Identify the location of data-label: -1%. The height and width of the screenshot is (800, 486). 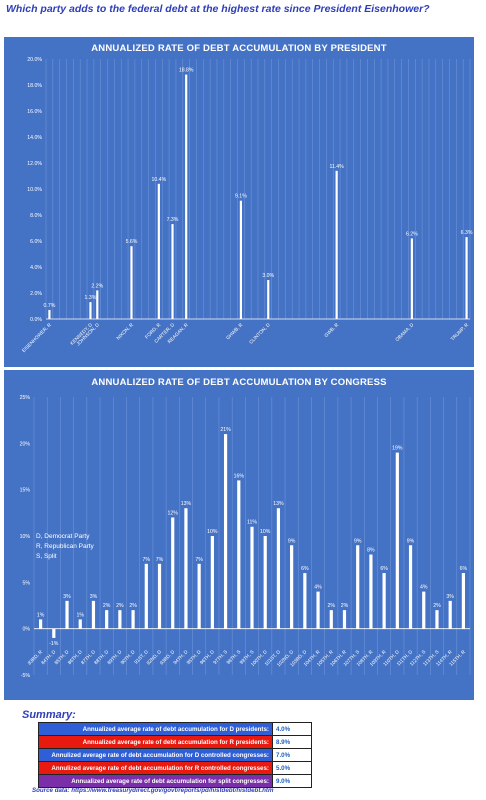
(54, 644).